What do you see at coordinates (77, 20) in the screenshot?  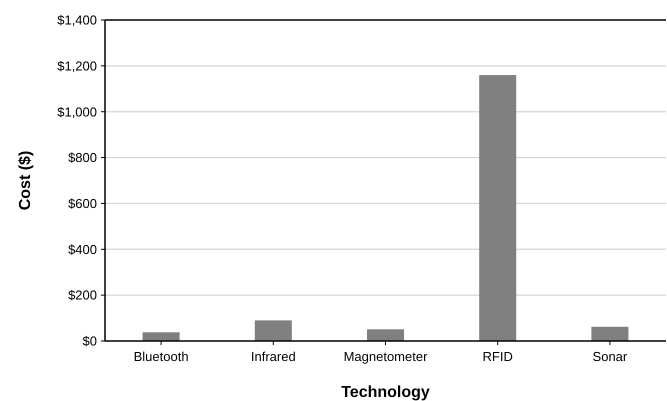 I see `y-tick-label: $1,400` at bounding box center [77, 20].